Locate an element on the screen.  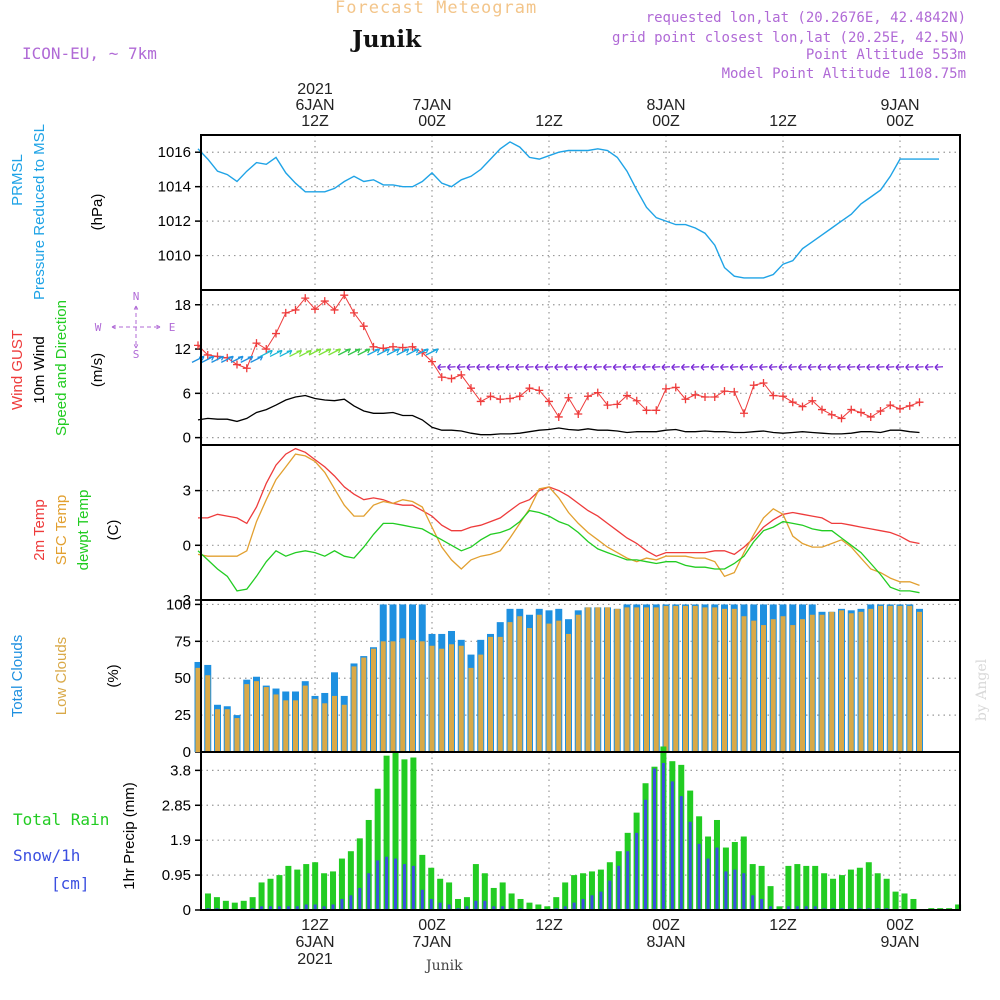
precip-panel-frame is located at coordinates (580, 831).